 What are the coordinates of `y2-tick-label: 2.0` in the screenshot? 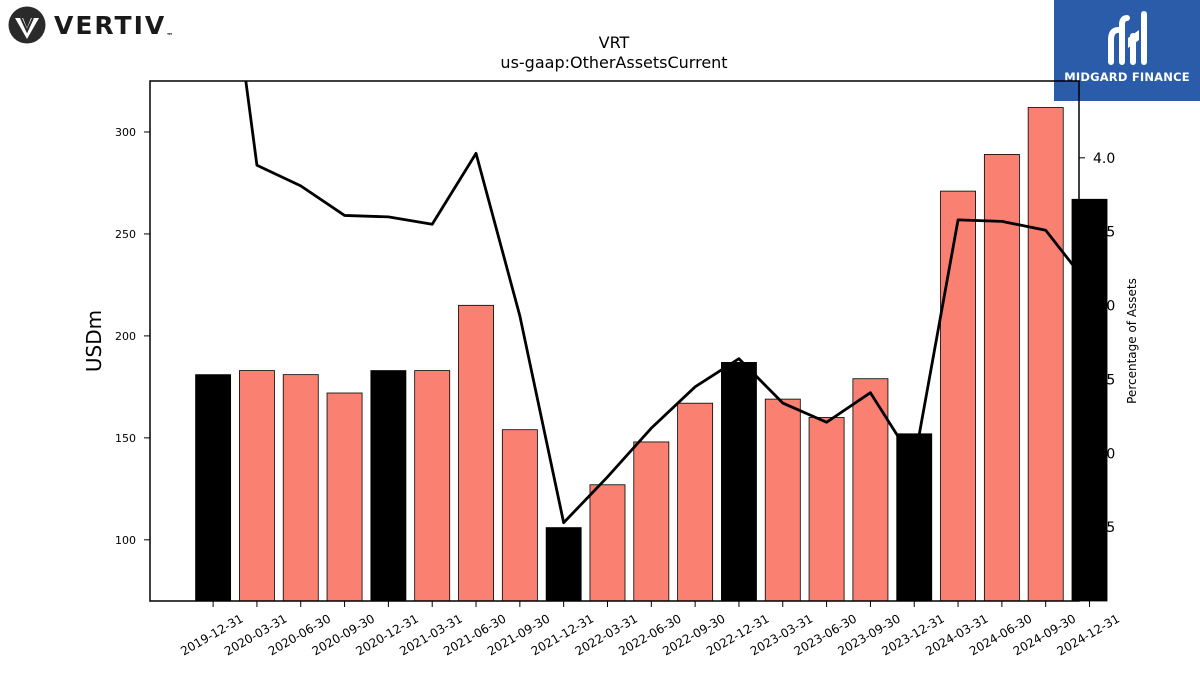 It's located at (1104, 454).